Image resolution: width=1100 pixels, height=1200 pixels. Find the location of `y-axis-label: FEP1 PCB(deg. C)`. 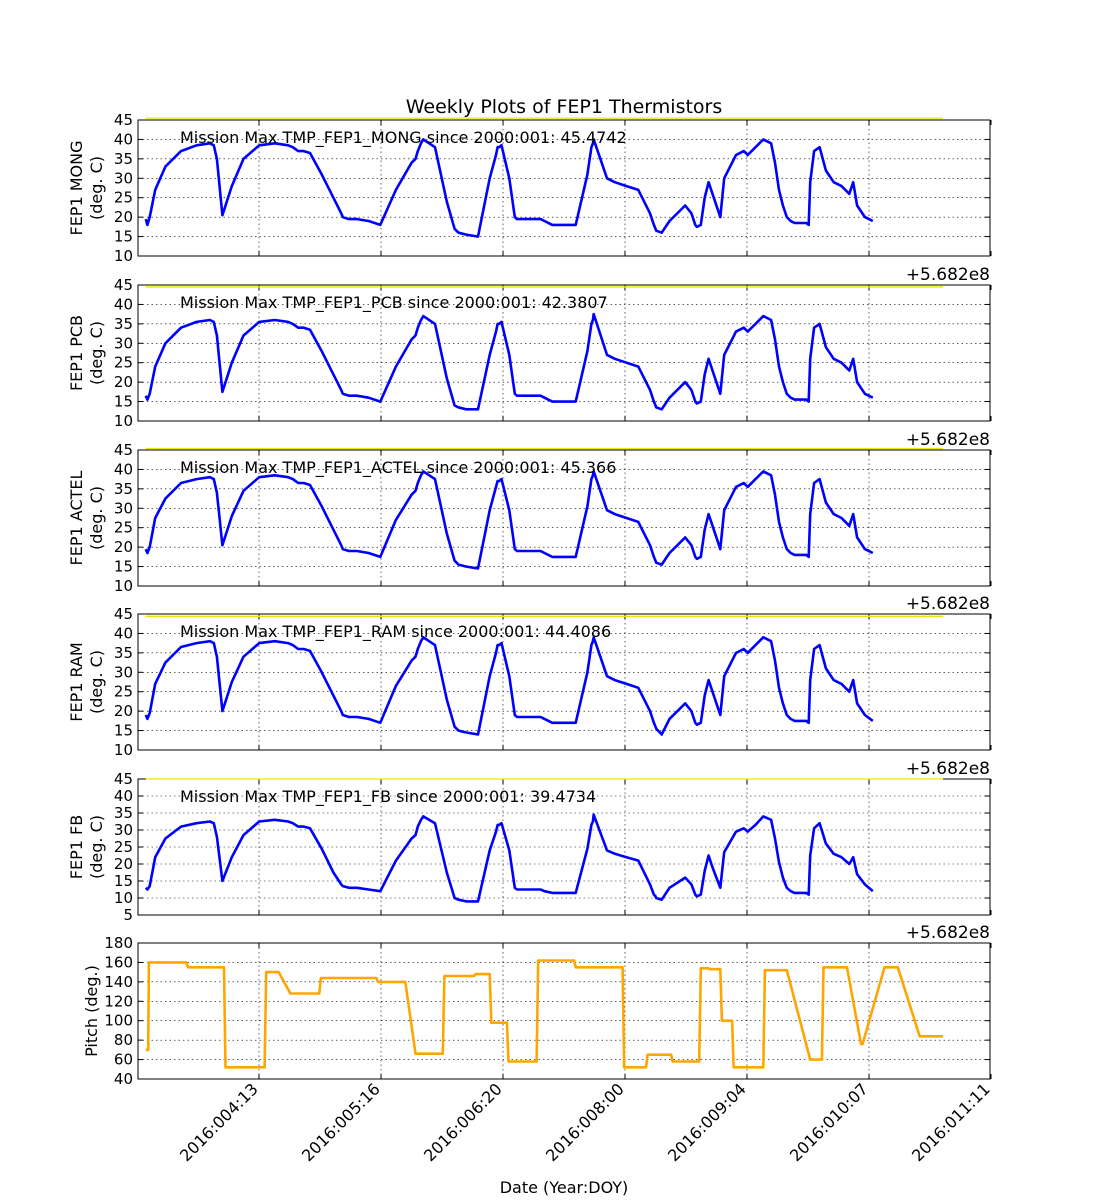

y-axis-label: FEP1 PCB(deg. C) is located at coordinates (86, 353).